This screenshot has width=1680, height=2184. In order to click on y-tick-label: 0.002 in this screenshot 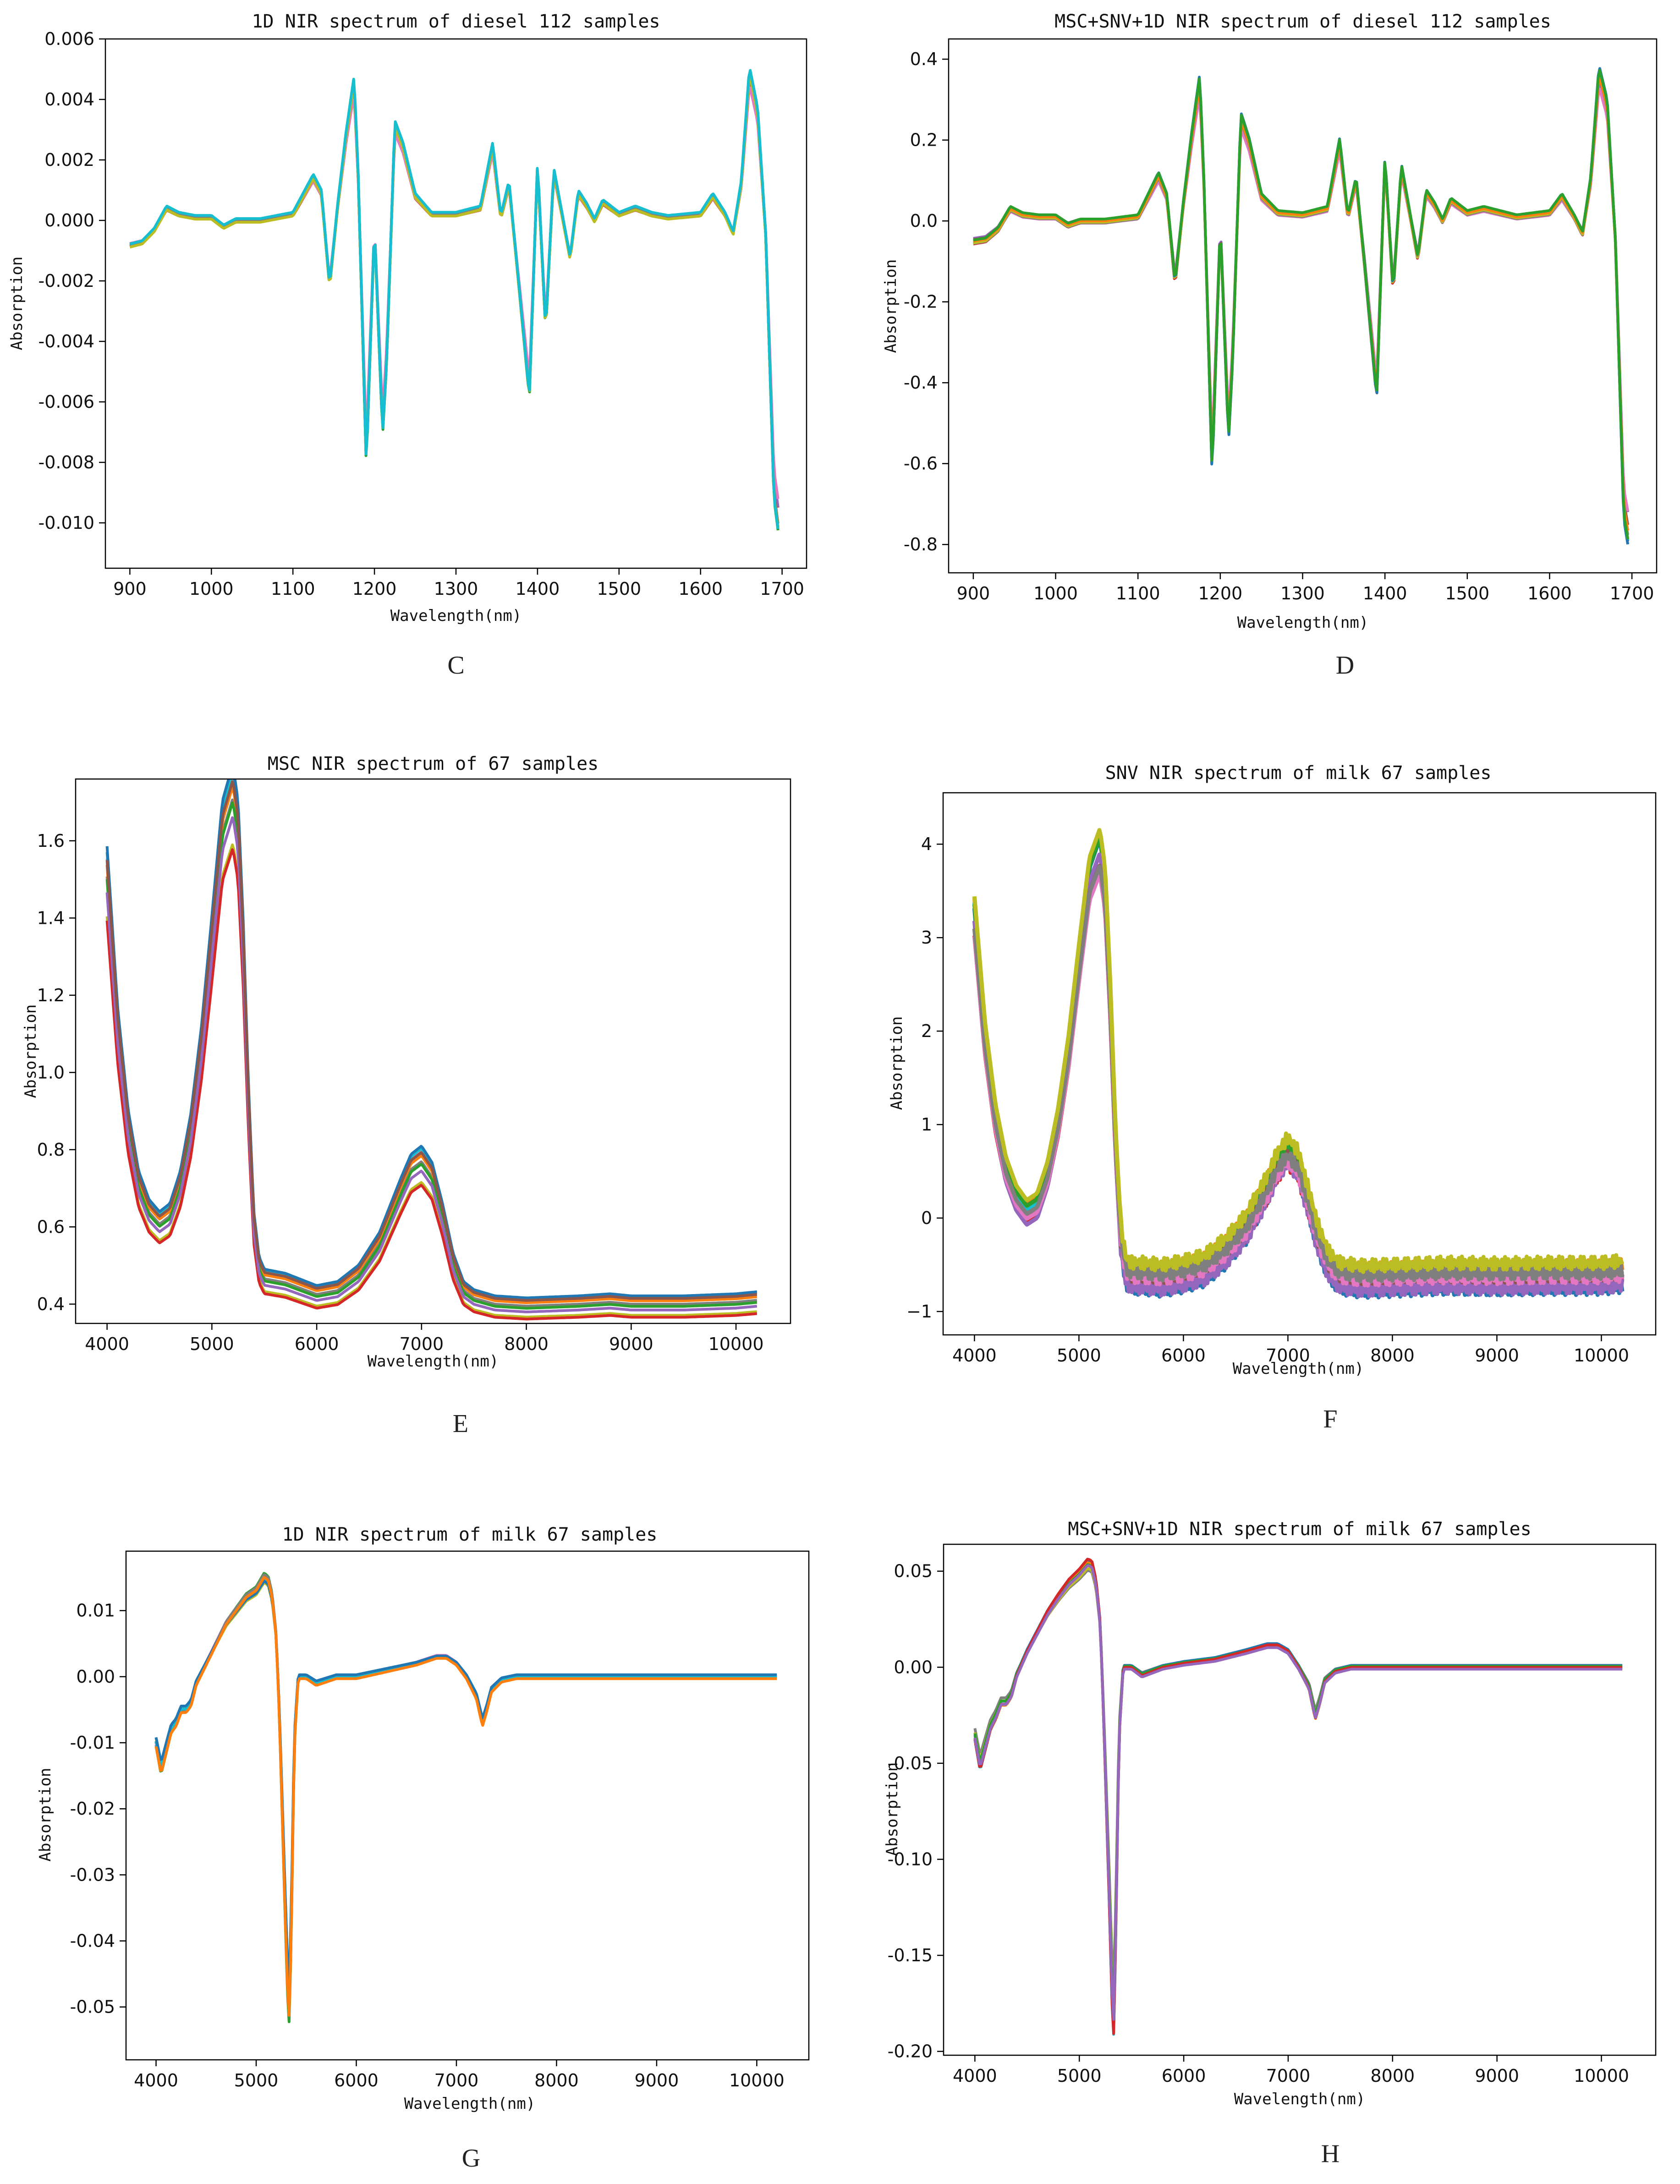, I will do `click(69, 160)`.